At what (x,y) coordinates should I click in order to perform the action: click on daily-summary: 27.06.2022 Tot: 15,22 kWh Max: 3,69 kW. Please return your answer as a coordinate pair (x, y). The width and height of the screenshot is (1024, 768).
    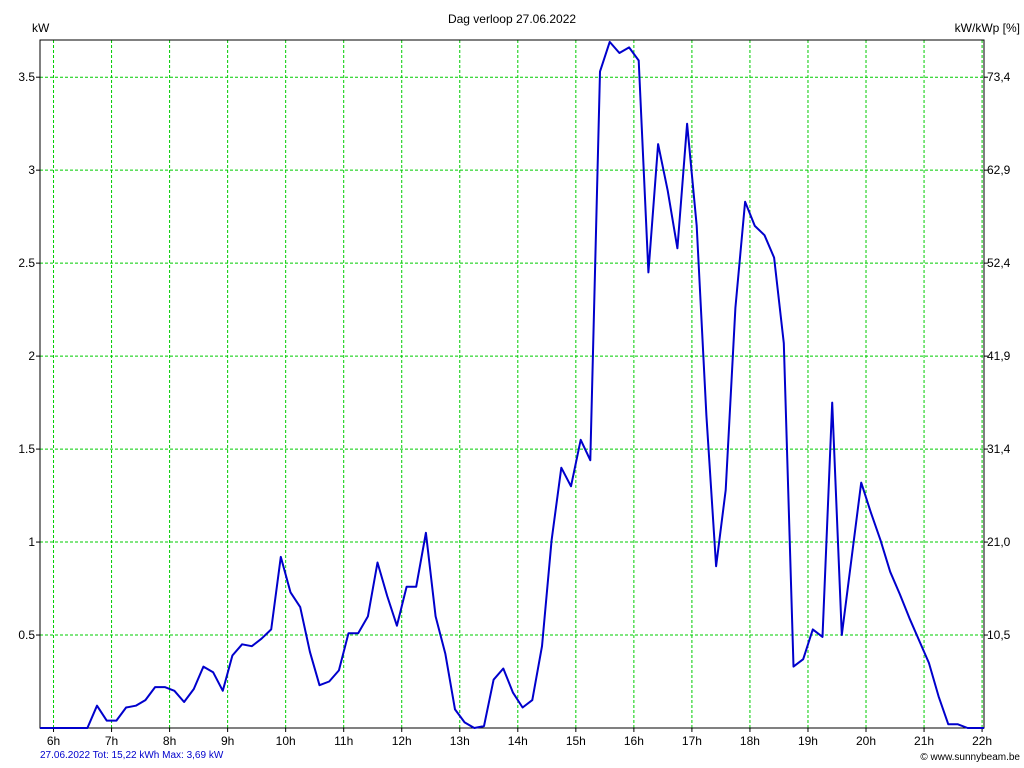
    Looking at the image, I should click on (132, 755).